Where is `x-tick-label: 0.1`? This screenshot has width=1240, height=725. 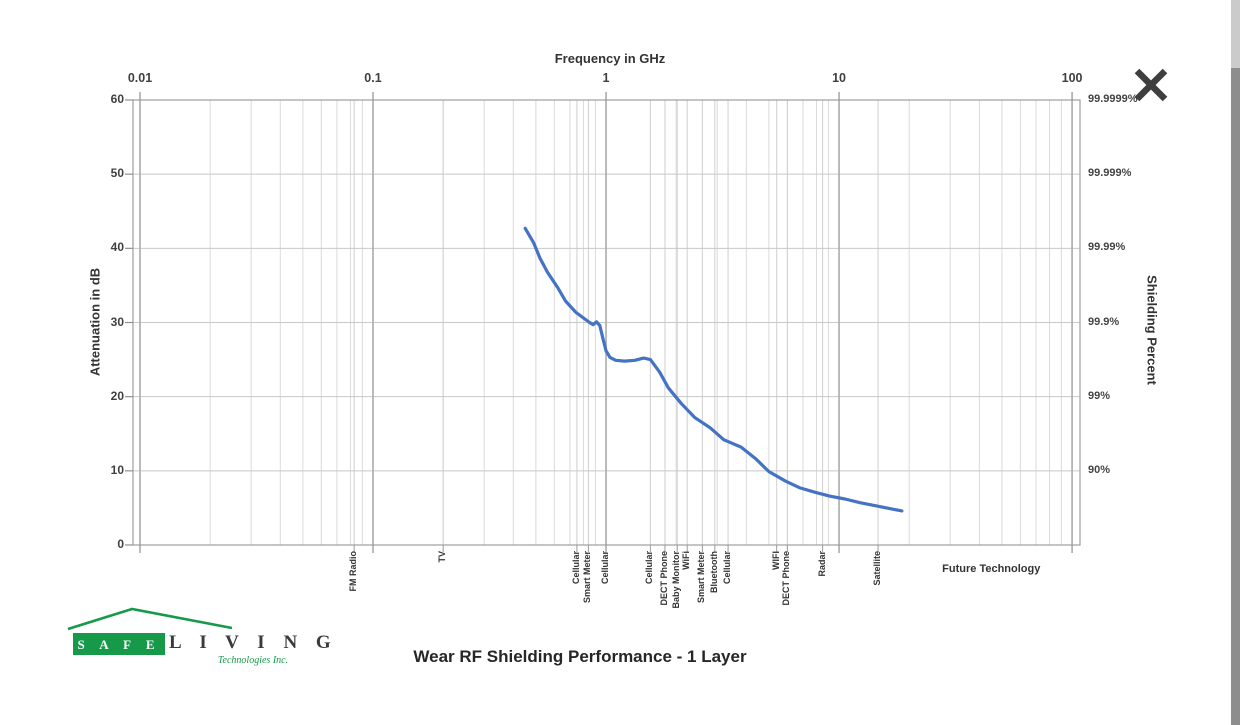 x-tick-label: 0.1 is located at coordinates (373, 78).